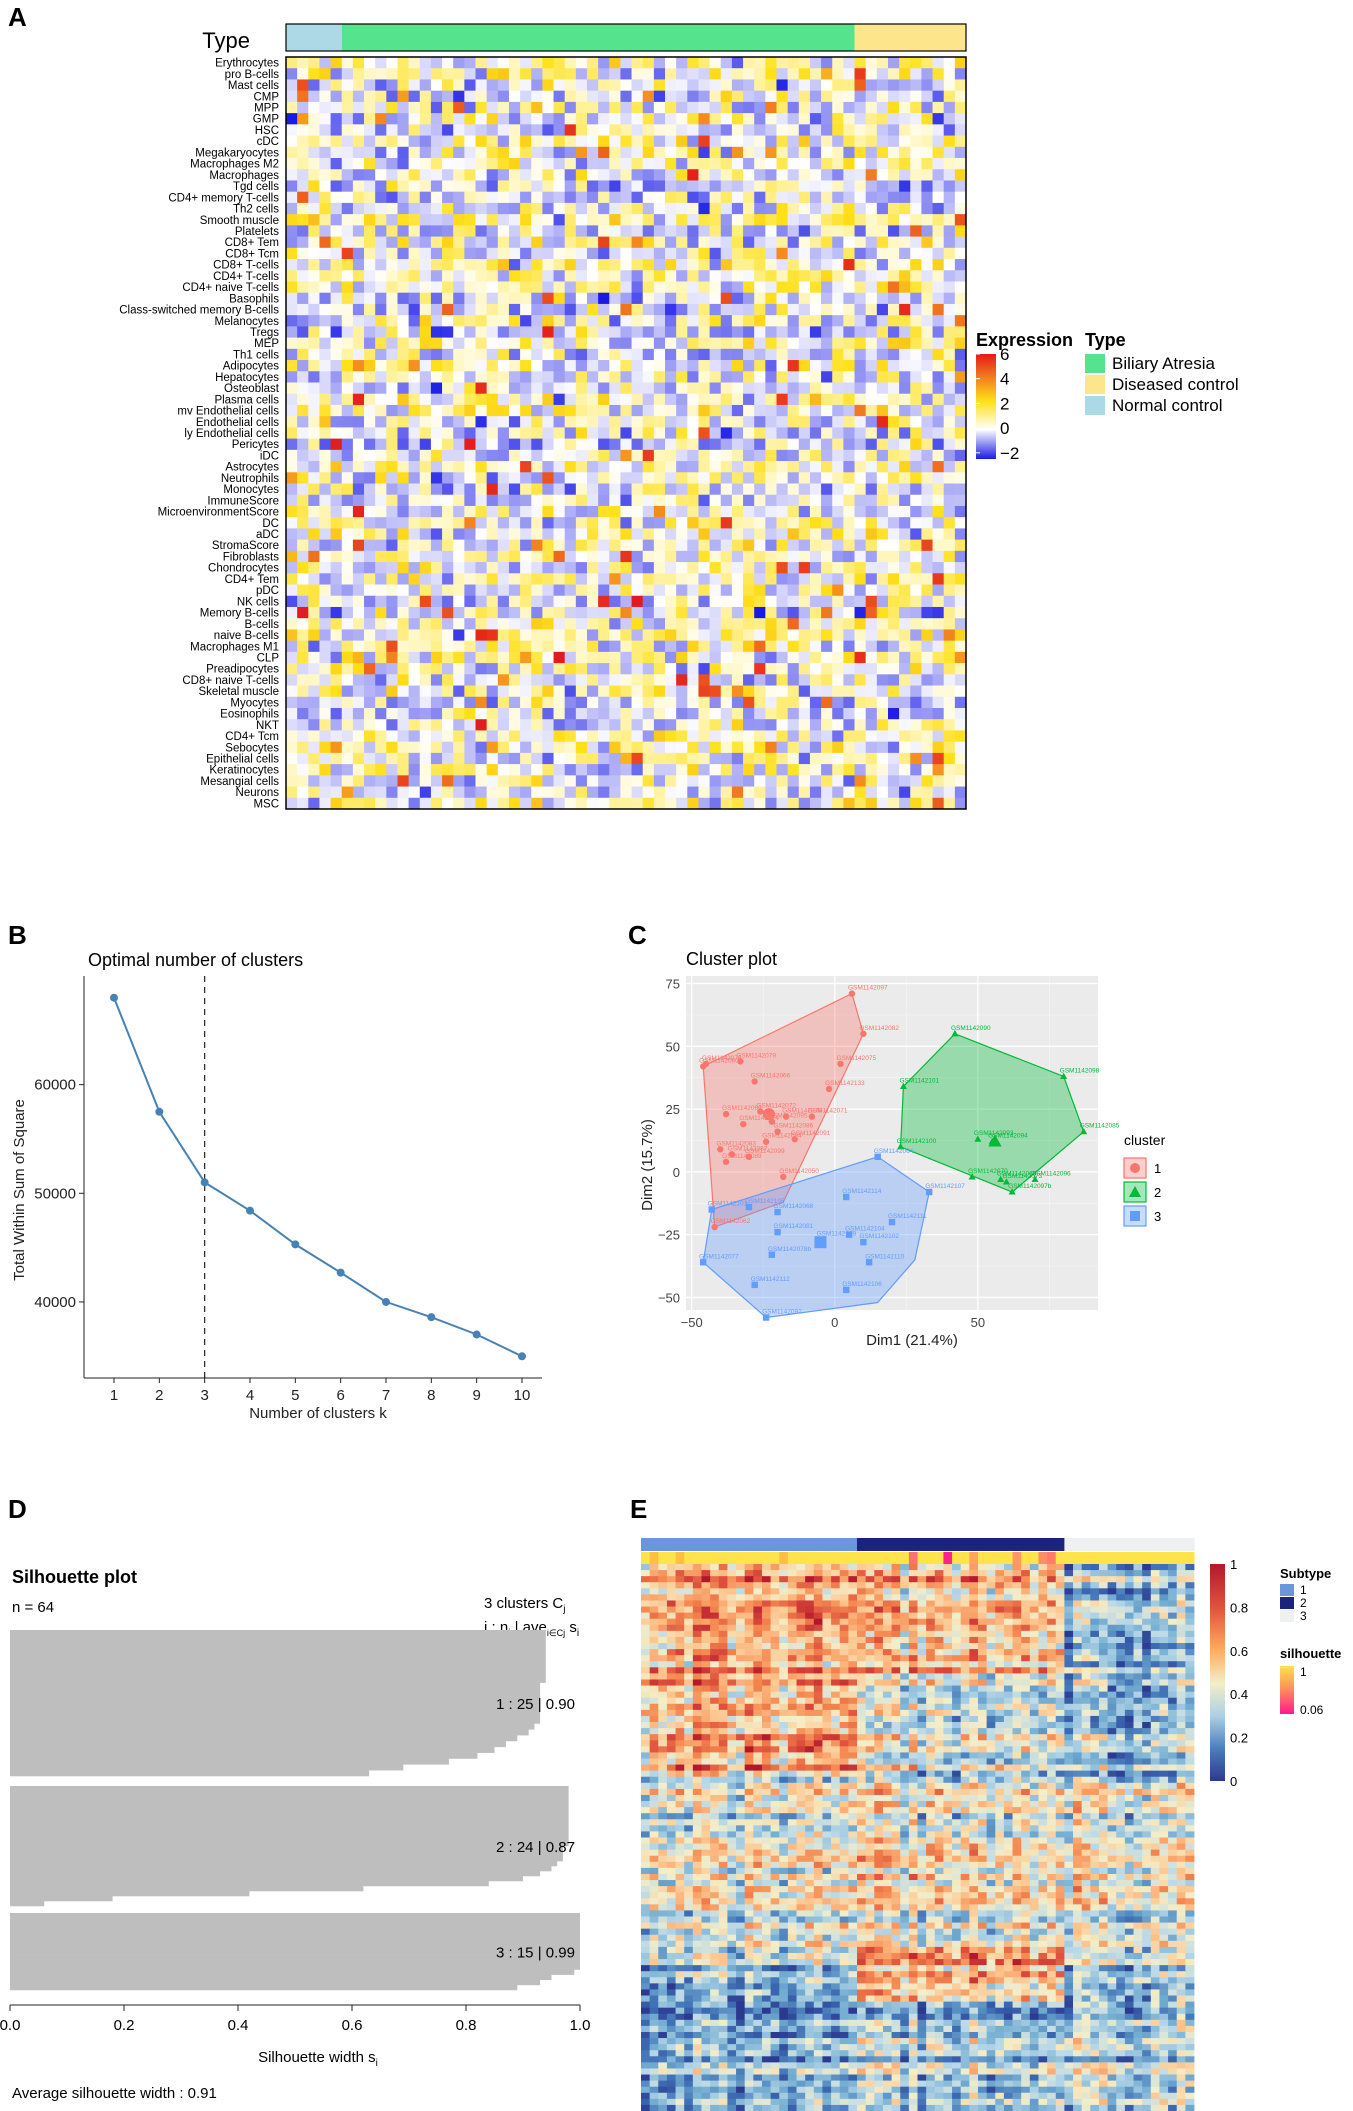 This screenshot has width=1353, height=2111. What do you see at coordinates (252, 243) in the screenshot?
I see `heatmap-a-row-label: CD8+ Tem` at bounding box center [252, 243].